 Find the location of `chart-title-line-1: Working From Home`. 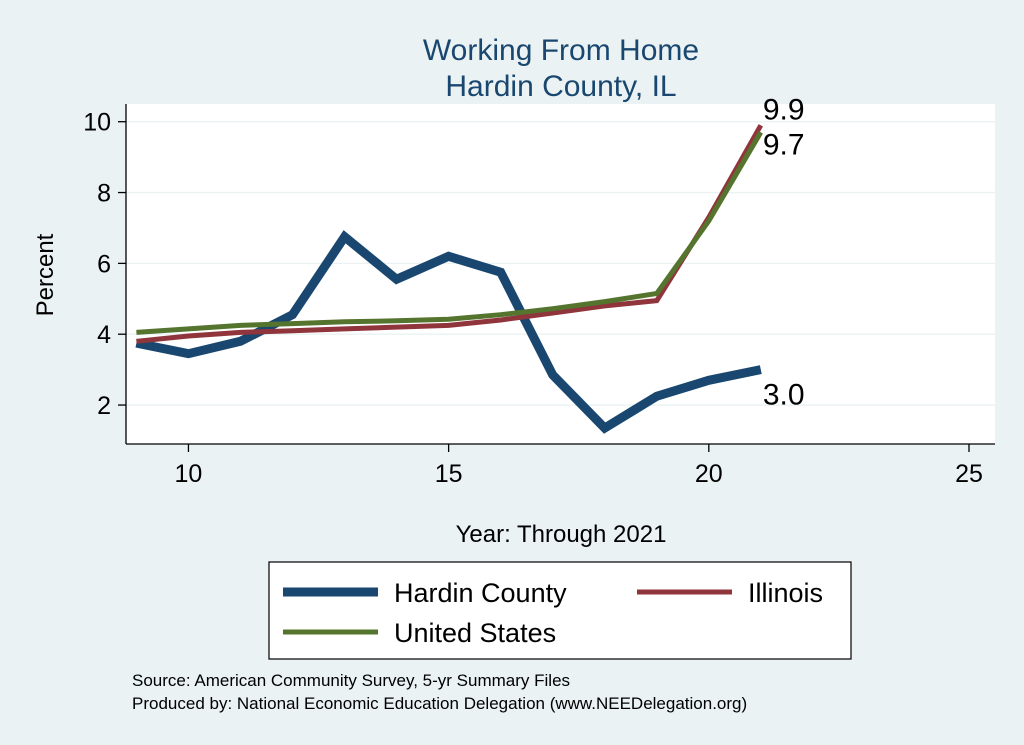

chart-title-line-1: Working From Home is located at coordinates (561, 50).